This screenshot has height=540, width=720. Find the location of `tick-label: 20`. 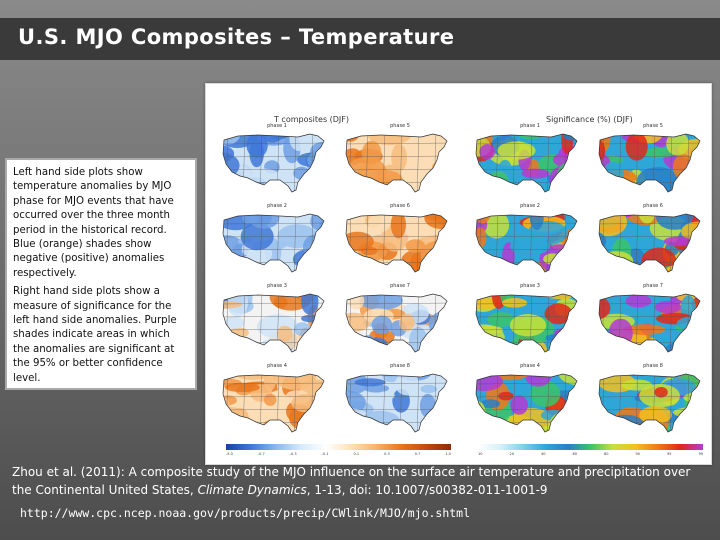

tick-label: 20 is located at coordinates (511, 454).